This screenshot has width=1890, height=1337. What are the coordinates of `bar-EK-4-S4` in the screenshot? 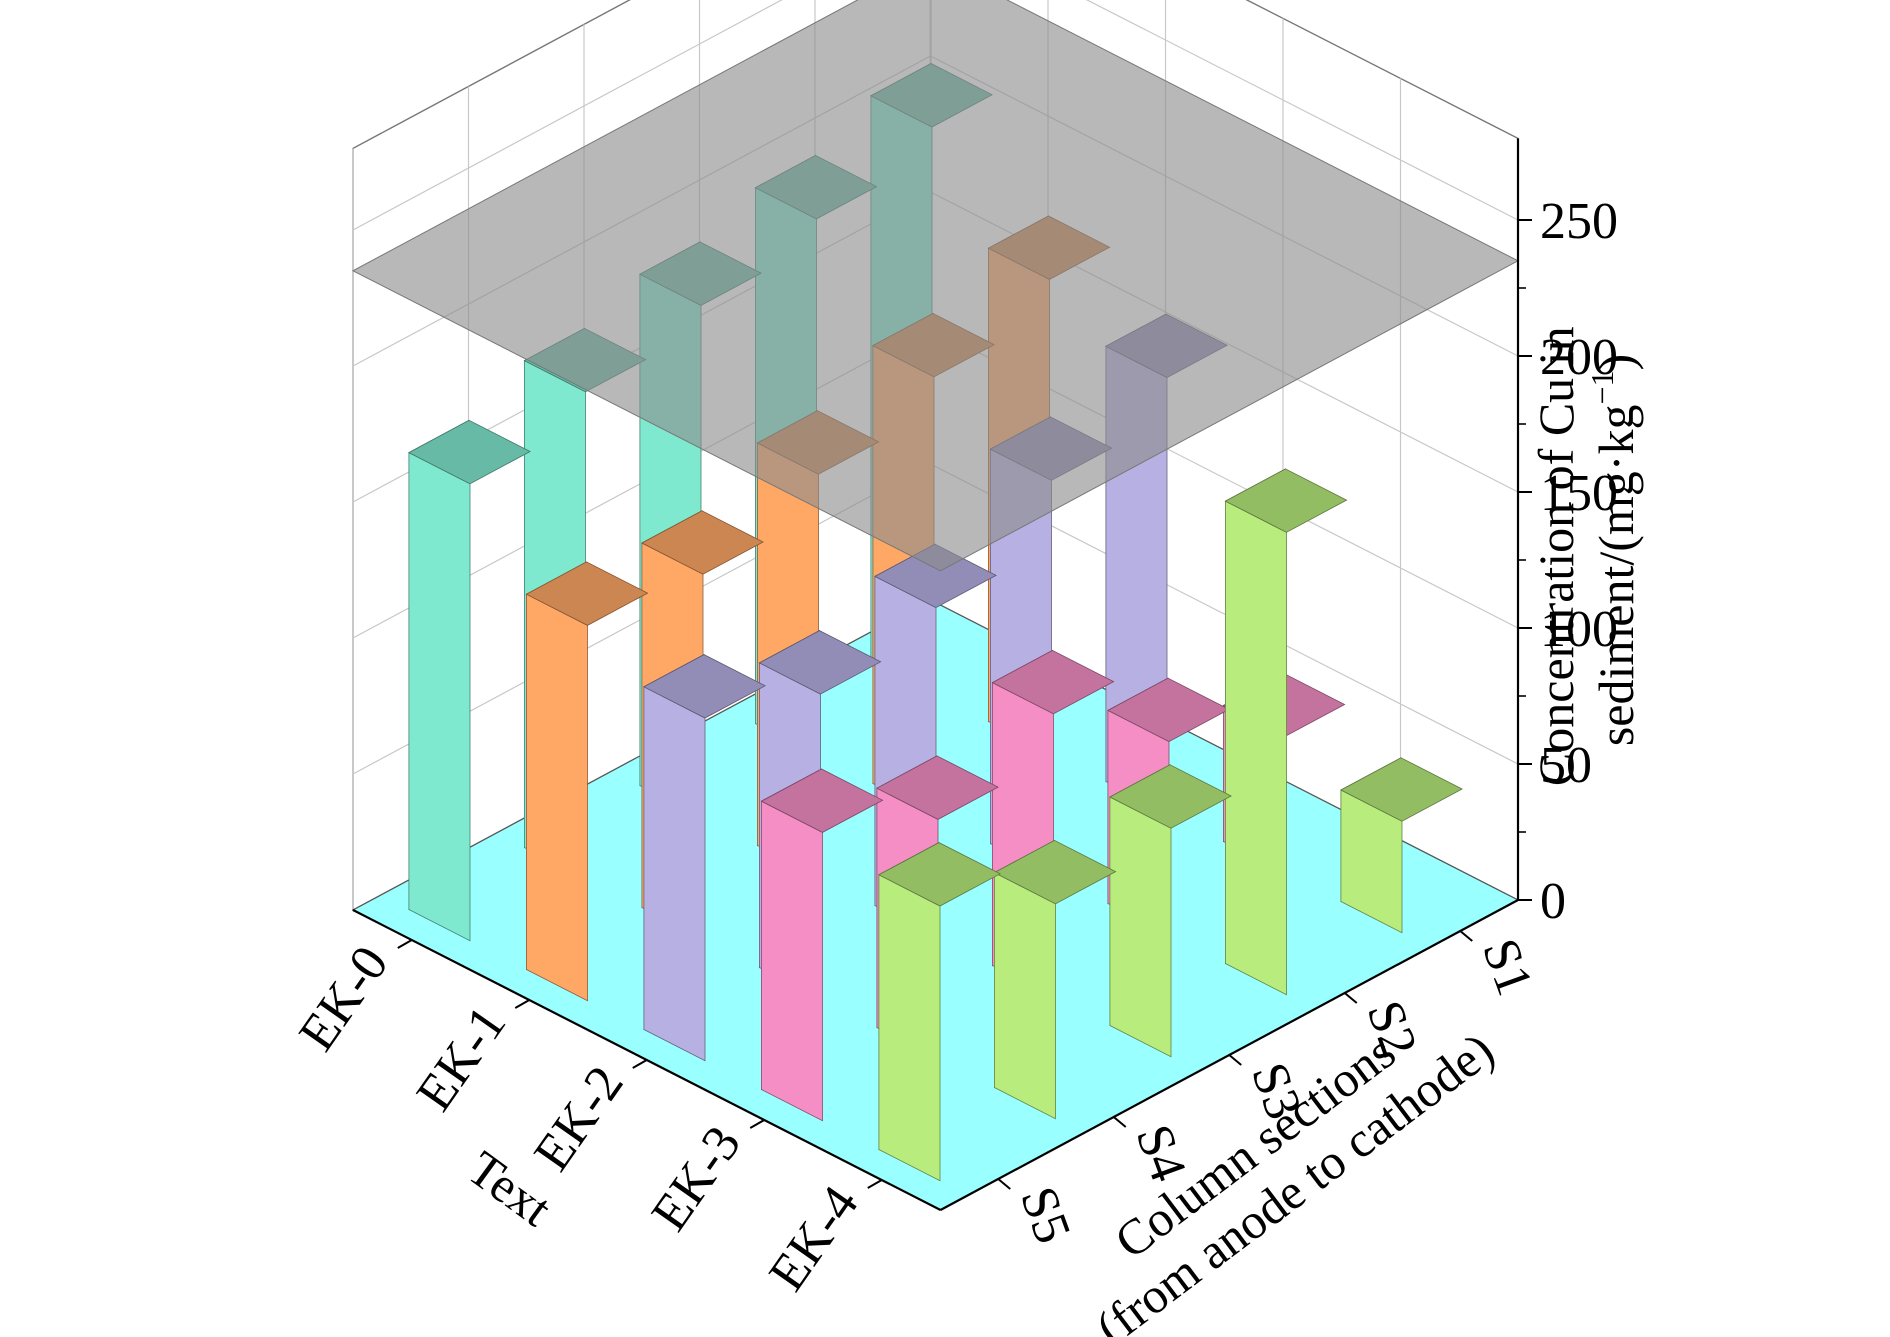 It's located at (1055, 979).